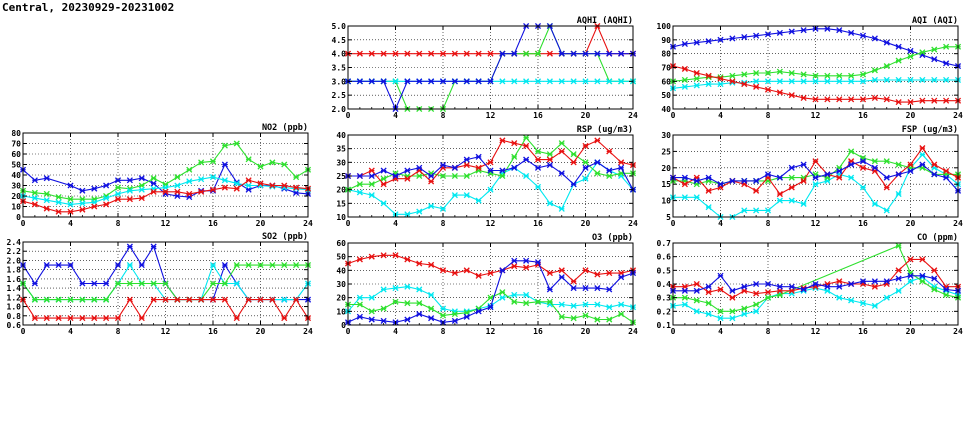 Image resolution: width=975 pixels, height=447 pixels. I want to click on y-tick-label: 70, so click(666, 68).